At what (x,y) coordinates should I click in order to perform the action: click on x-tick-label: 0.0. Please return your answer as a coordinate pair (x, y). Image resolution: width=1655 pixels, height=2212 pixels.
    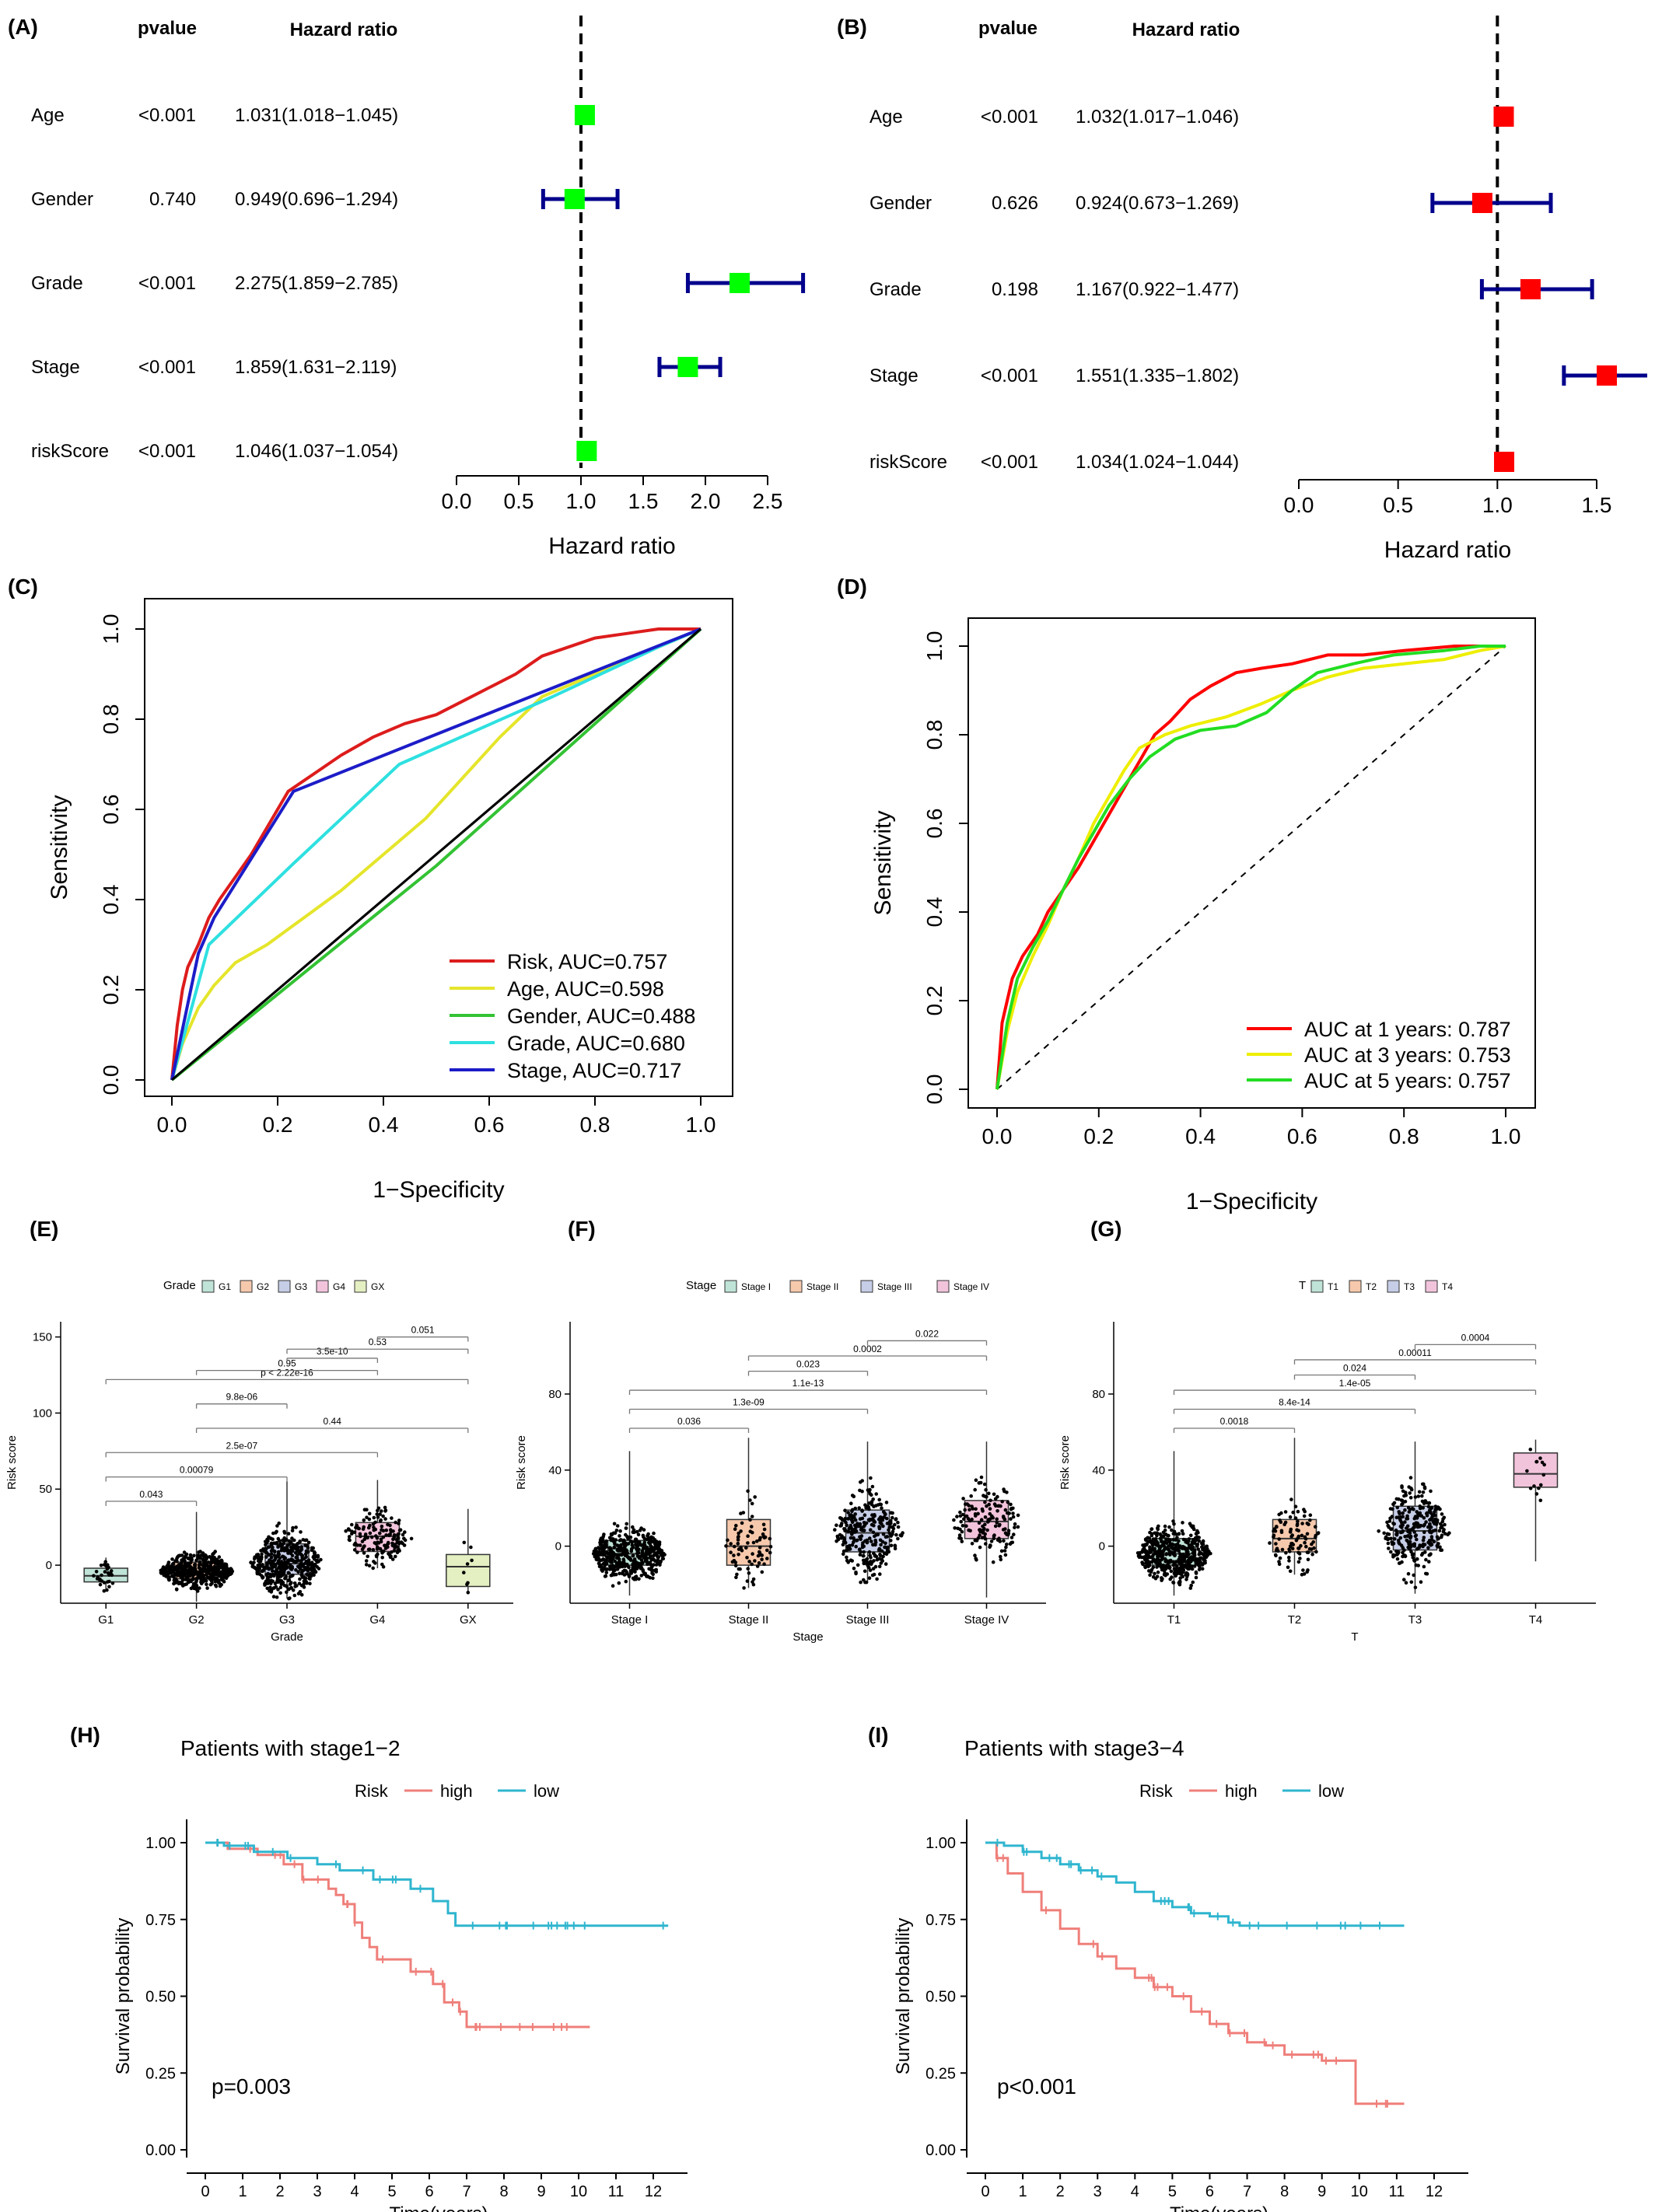
    Looking at the image, I should click on (997, 1136).